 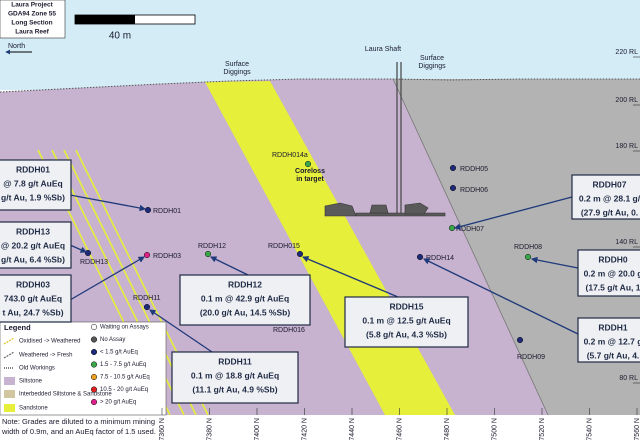 I want to click on callout-line: RDDH11, so click(x=235, y=361).